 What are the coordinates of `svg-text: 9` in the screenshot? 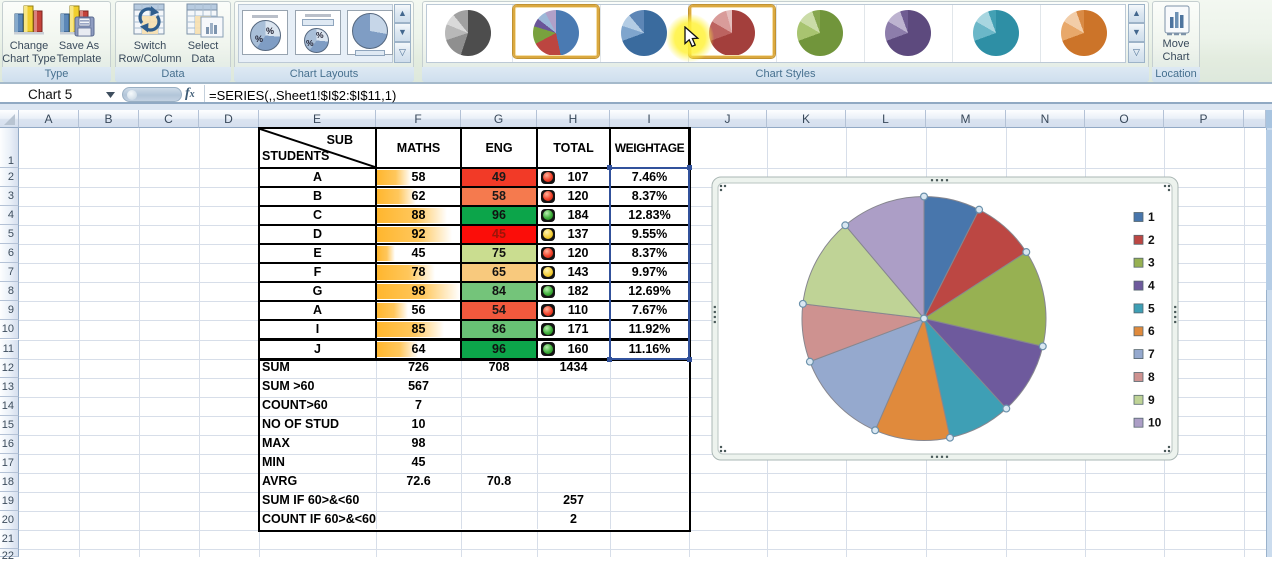 It's located at (1151, 400).